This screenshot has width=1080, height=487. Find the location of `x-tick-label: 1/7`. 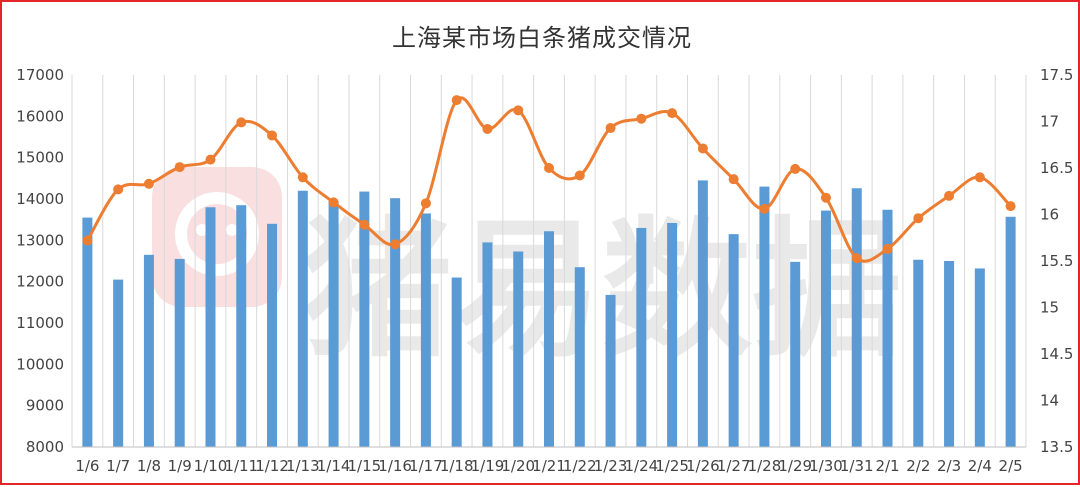

x-tick-label: 1/7 is located at coordinates (118, 466).